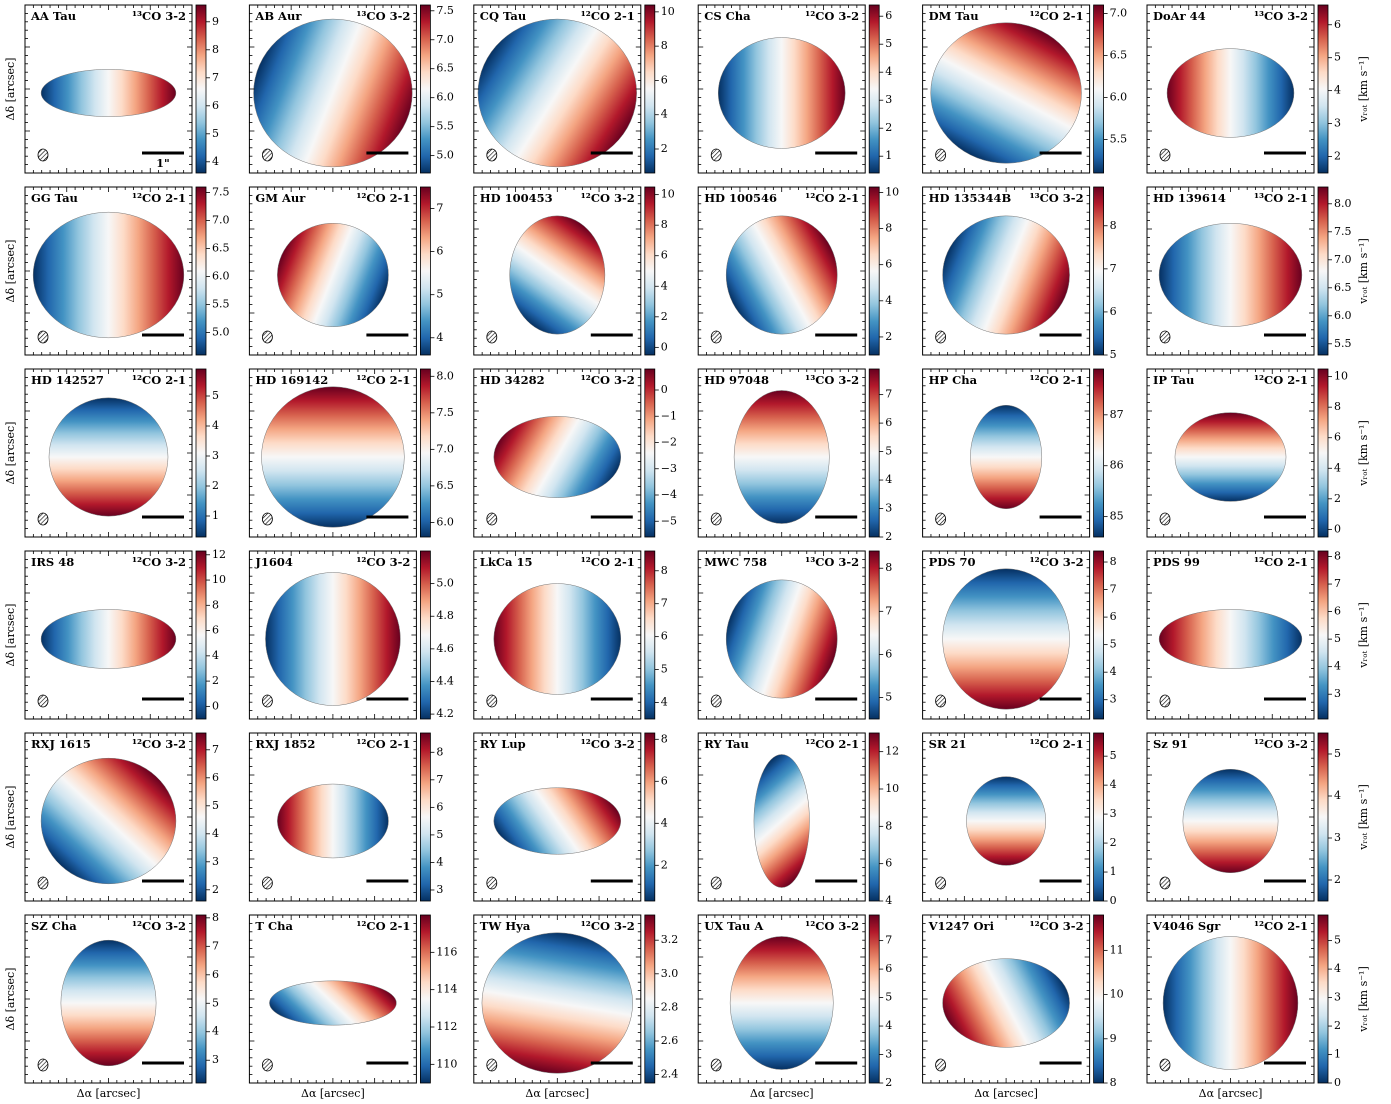 The image size is (1391, 1104). What do you see at coordinates (1019, 273) in the screenshot?
I see `panel: HD 135344B ¹³CO 3-2 5 6 7 8` at bounding box center [1019, 273].